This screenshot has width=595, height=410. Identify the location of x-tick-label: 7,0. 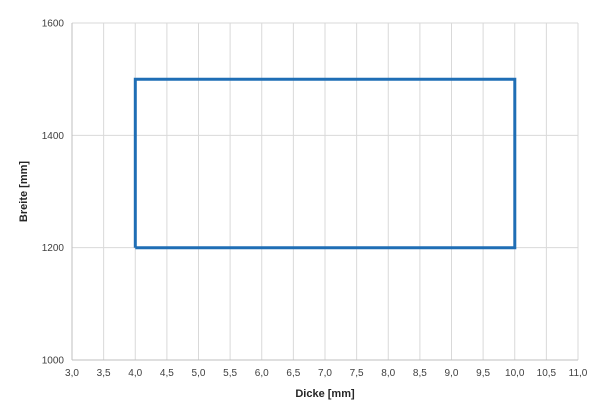
(325, 373).